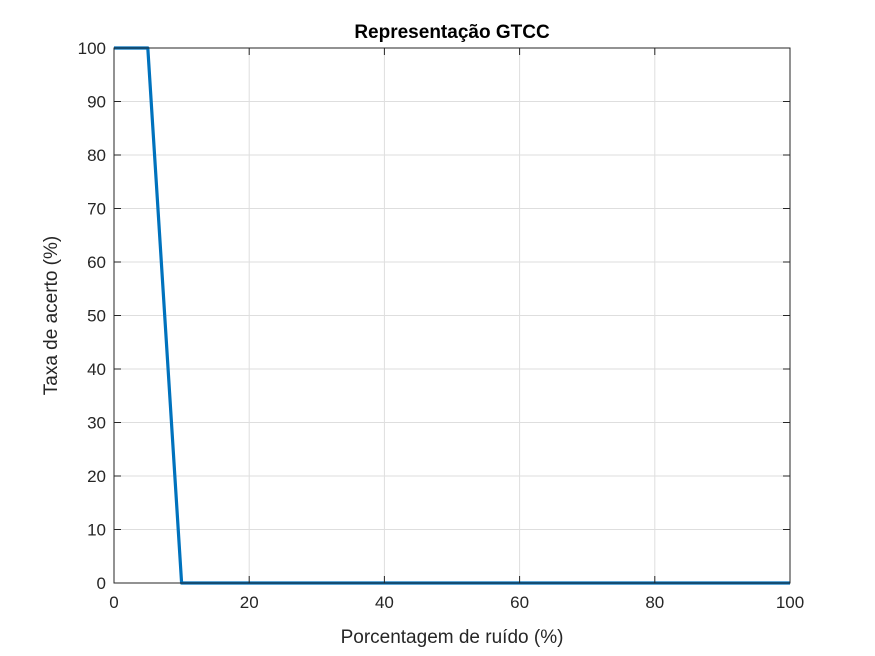 This screenshot has height=656, width=875. Describe the element at coordinates (51, 315) in the screenshot. I see `y-axis-label: Taxa de acerto (%)` at that location.